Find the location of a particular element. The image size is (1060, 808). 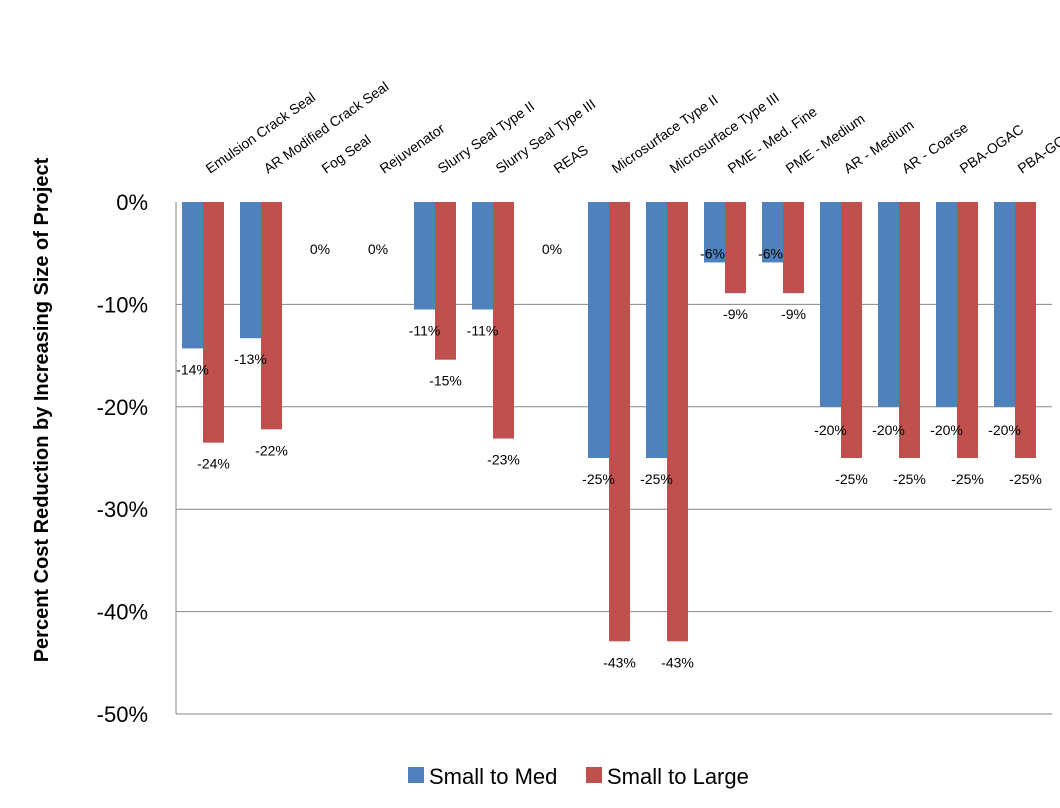

x-tick-label: PBA-GG is located at coordinates (1037, 154).